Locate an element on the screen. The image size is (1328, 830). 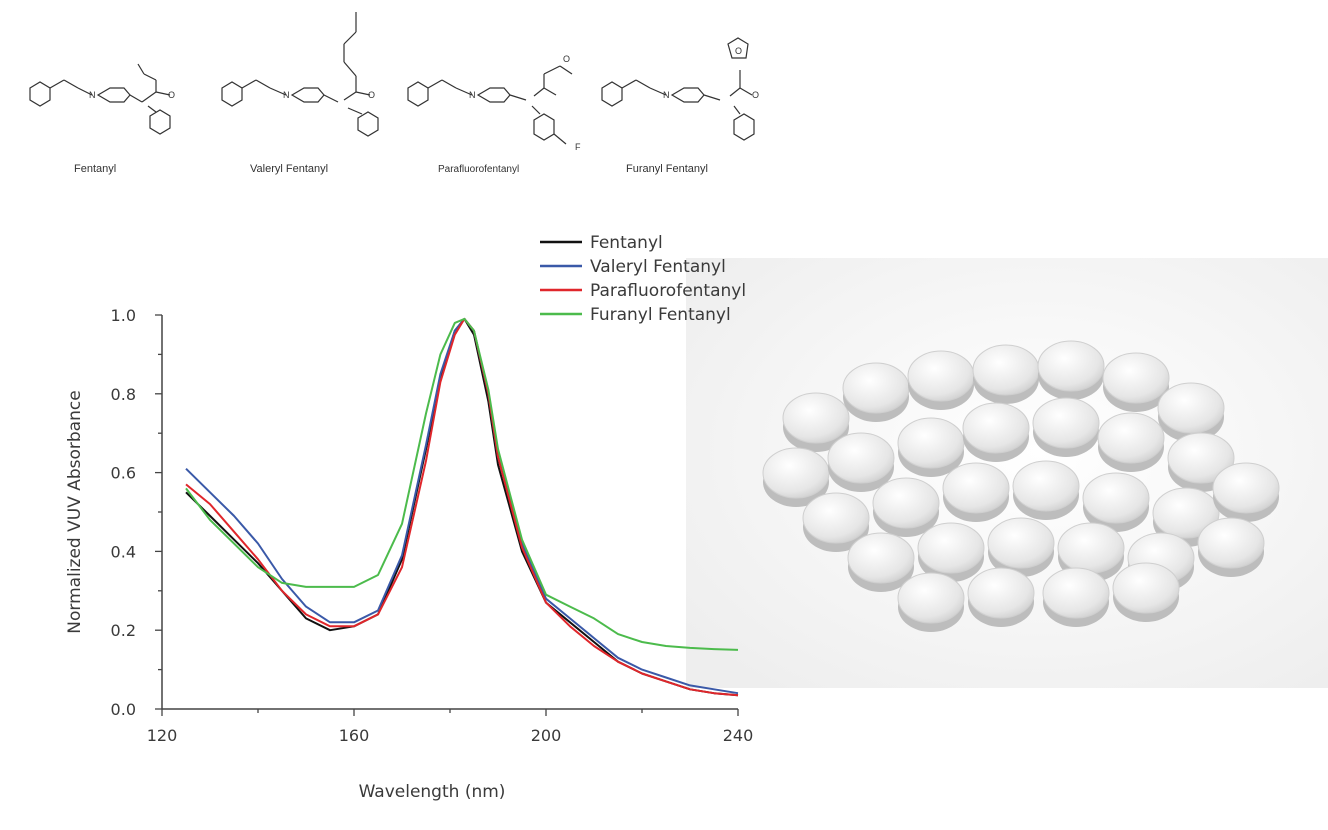
structure-label: Parafluorofentanyl is located at coordinates (478, 169).